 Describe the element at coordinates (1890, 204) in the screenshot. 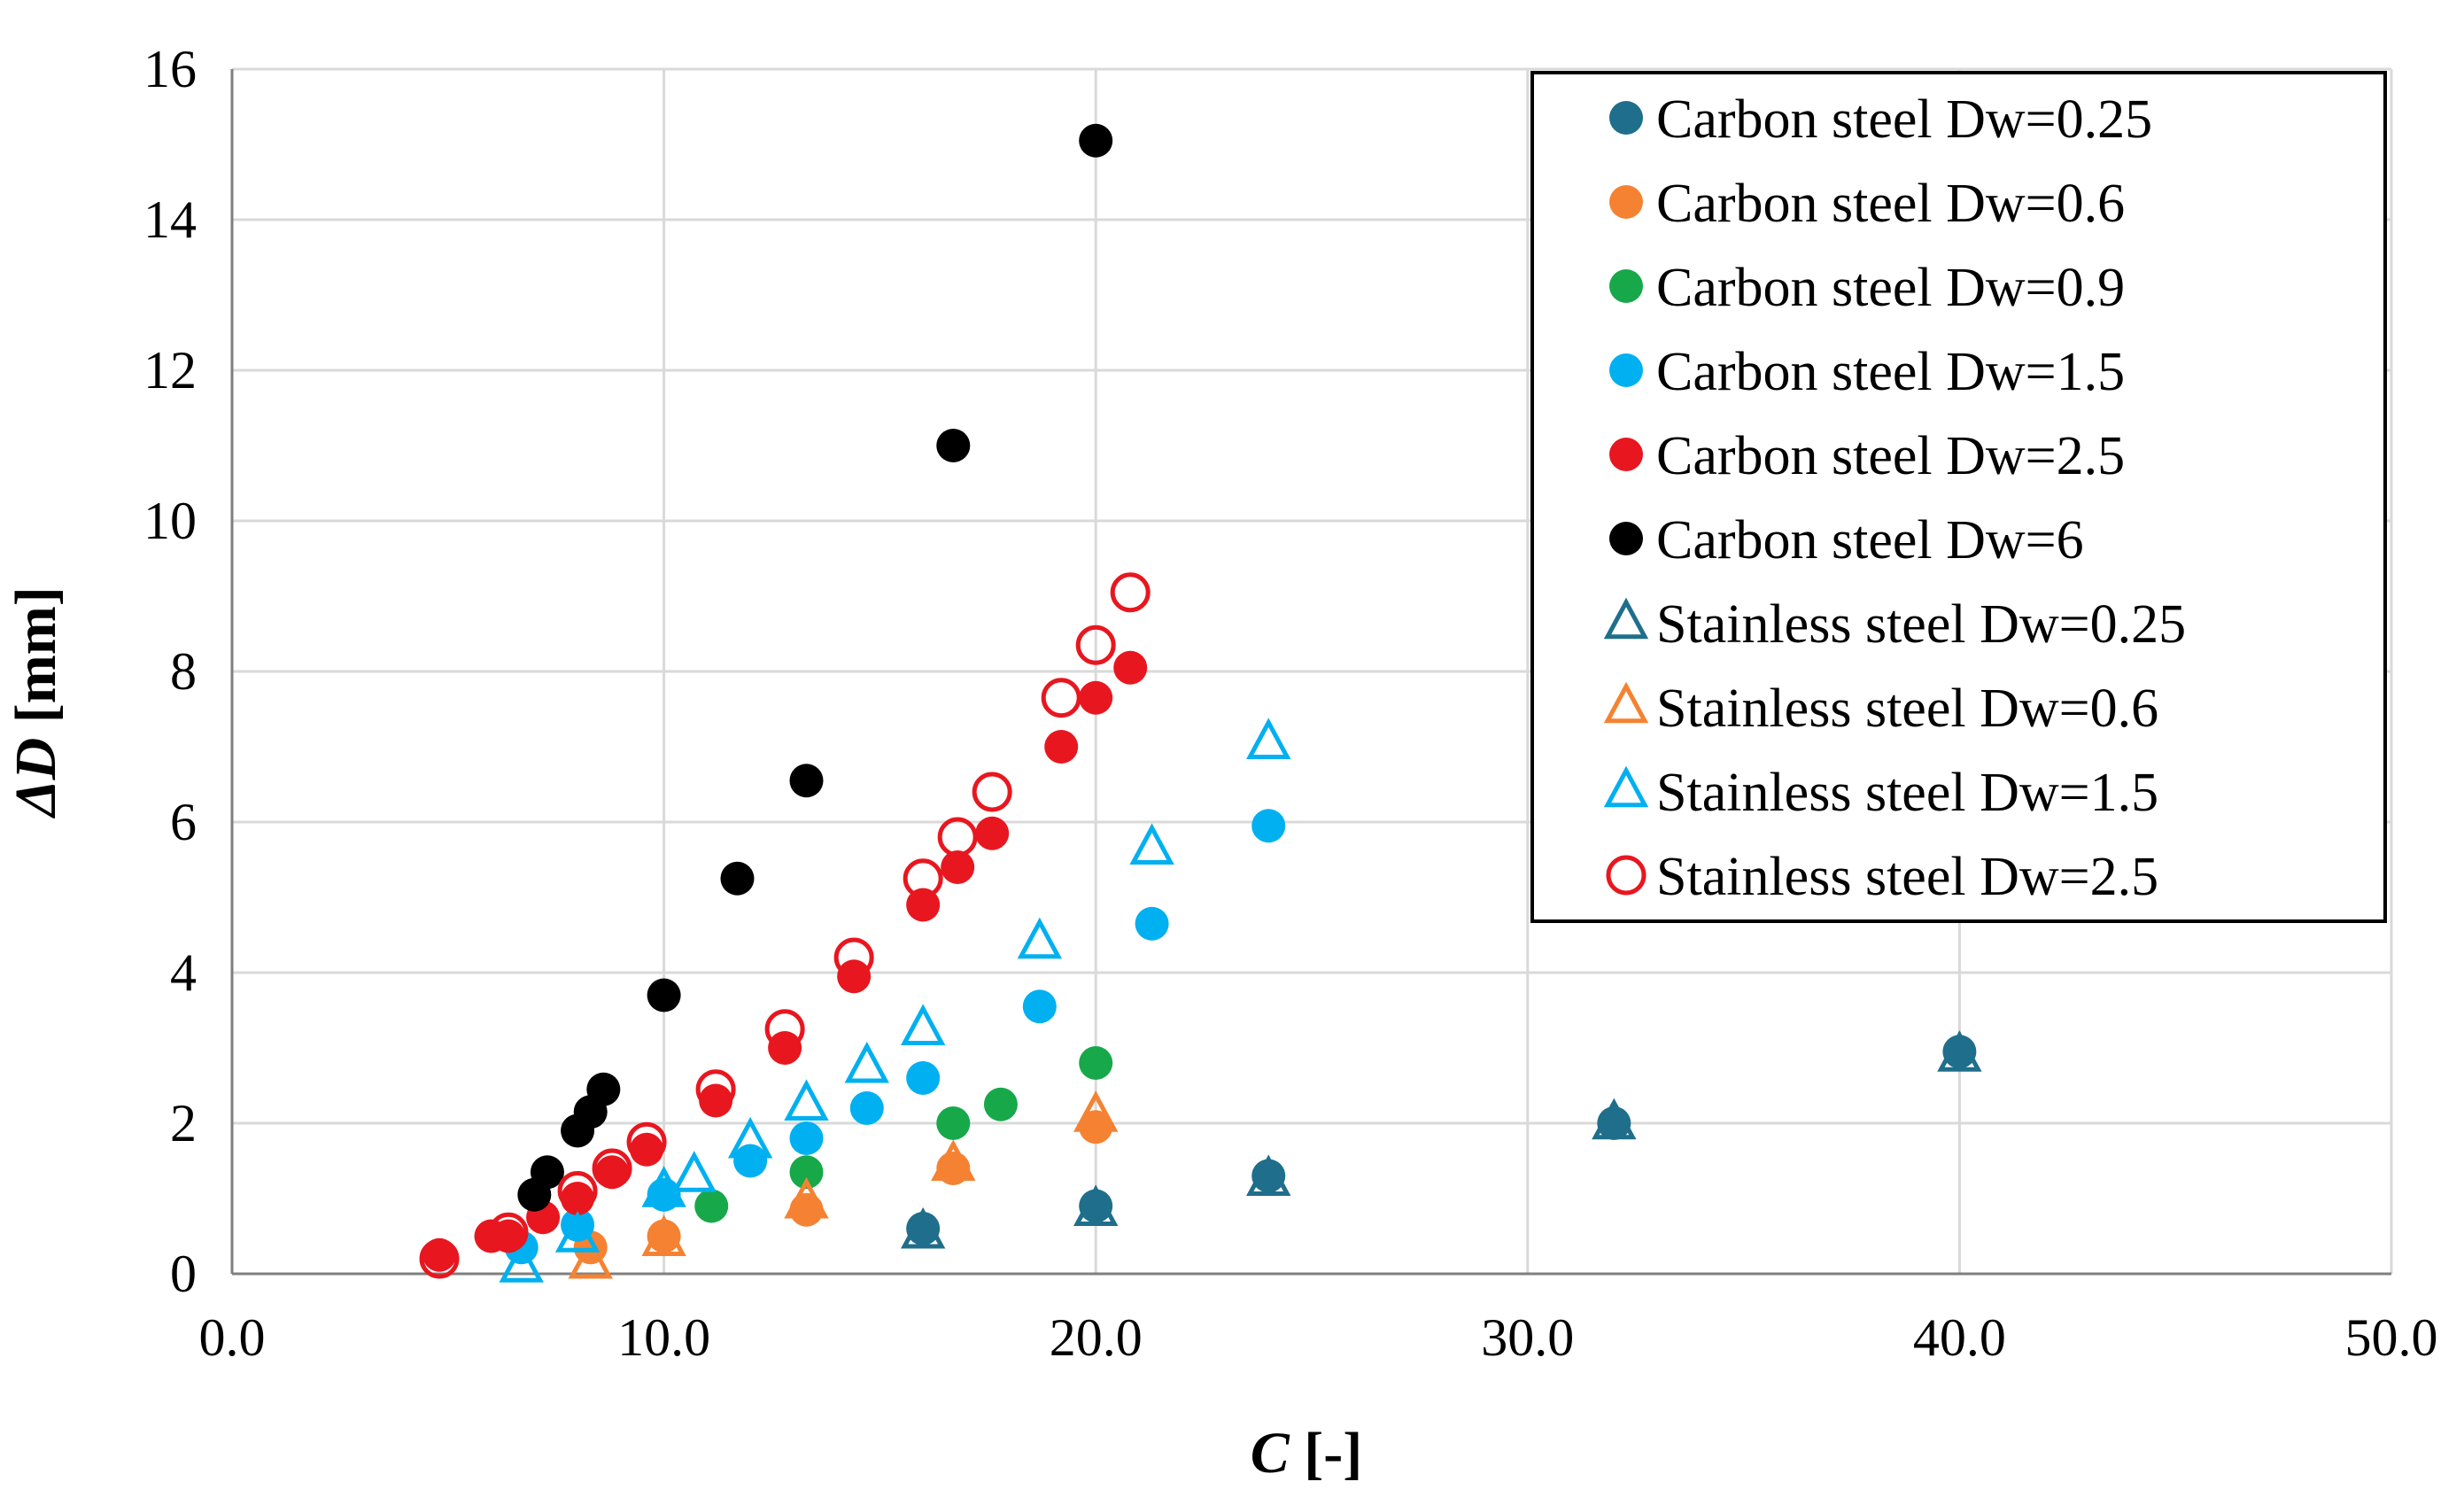

I see `legend-label: Carbon steel Dw=0.6` at that location.